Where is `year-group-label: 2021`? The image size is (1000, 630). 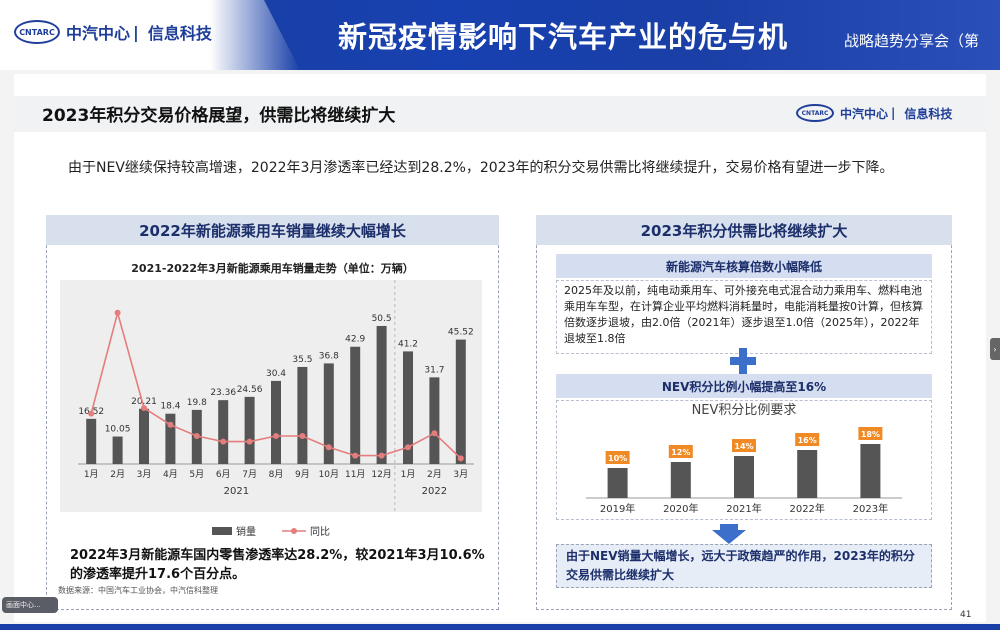
year-group-label: 2021 is located at coordinates (236, 491).